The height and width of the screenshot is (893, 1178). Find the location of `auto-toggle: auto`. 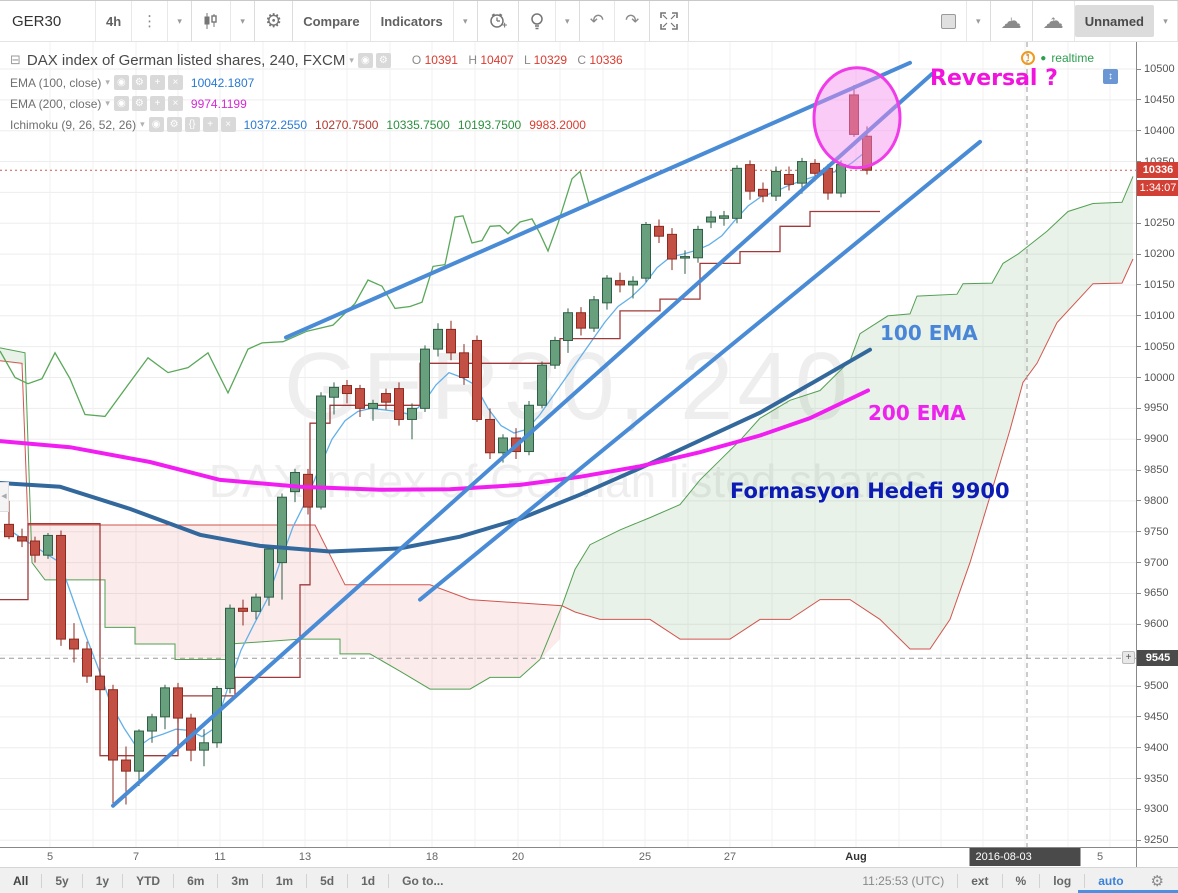

auto-toggle: auto is located at coordinates (1111, 881).